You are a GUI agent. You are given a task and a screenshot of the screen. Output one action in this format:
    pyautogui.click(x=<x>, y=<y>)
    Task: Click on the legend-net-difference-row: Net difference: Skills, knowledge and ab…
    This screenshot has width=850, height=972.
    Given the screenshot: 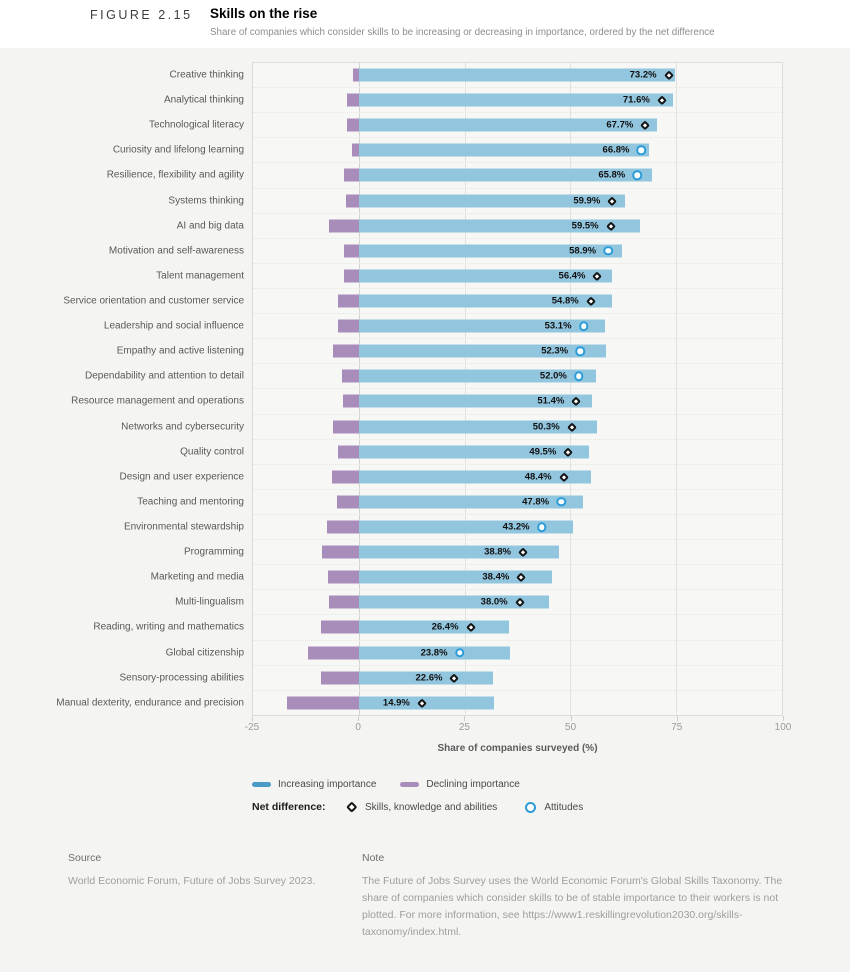 What is the action you would take?
    pyautogui.click(x=517, y=807)
    